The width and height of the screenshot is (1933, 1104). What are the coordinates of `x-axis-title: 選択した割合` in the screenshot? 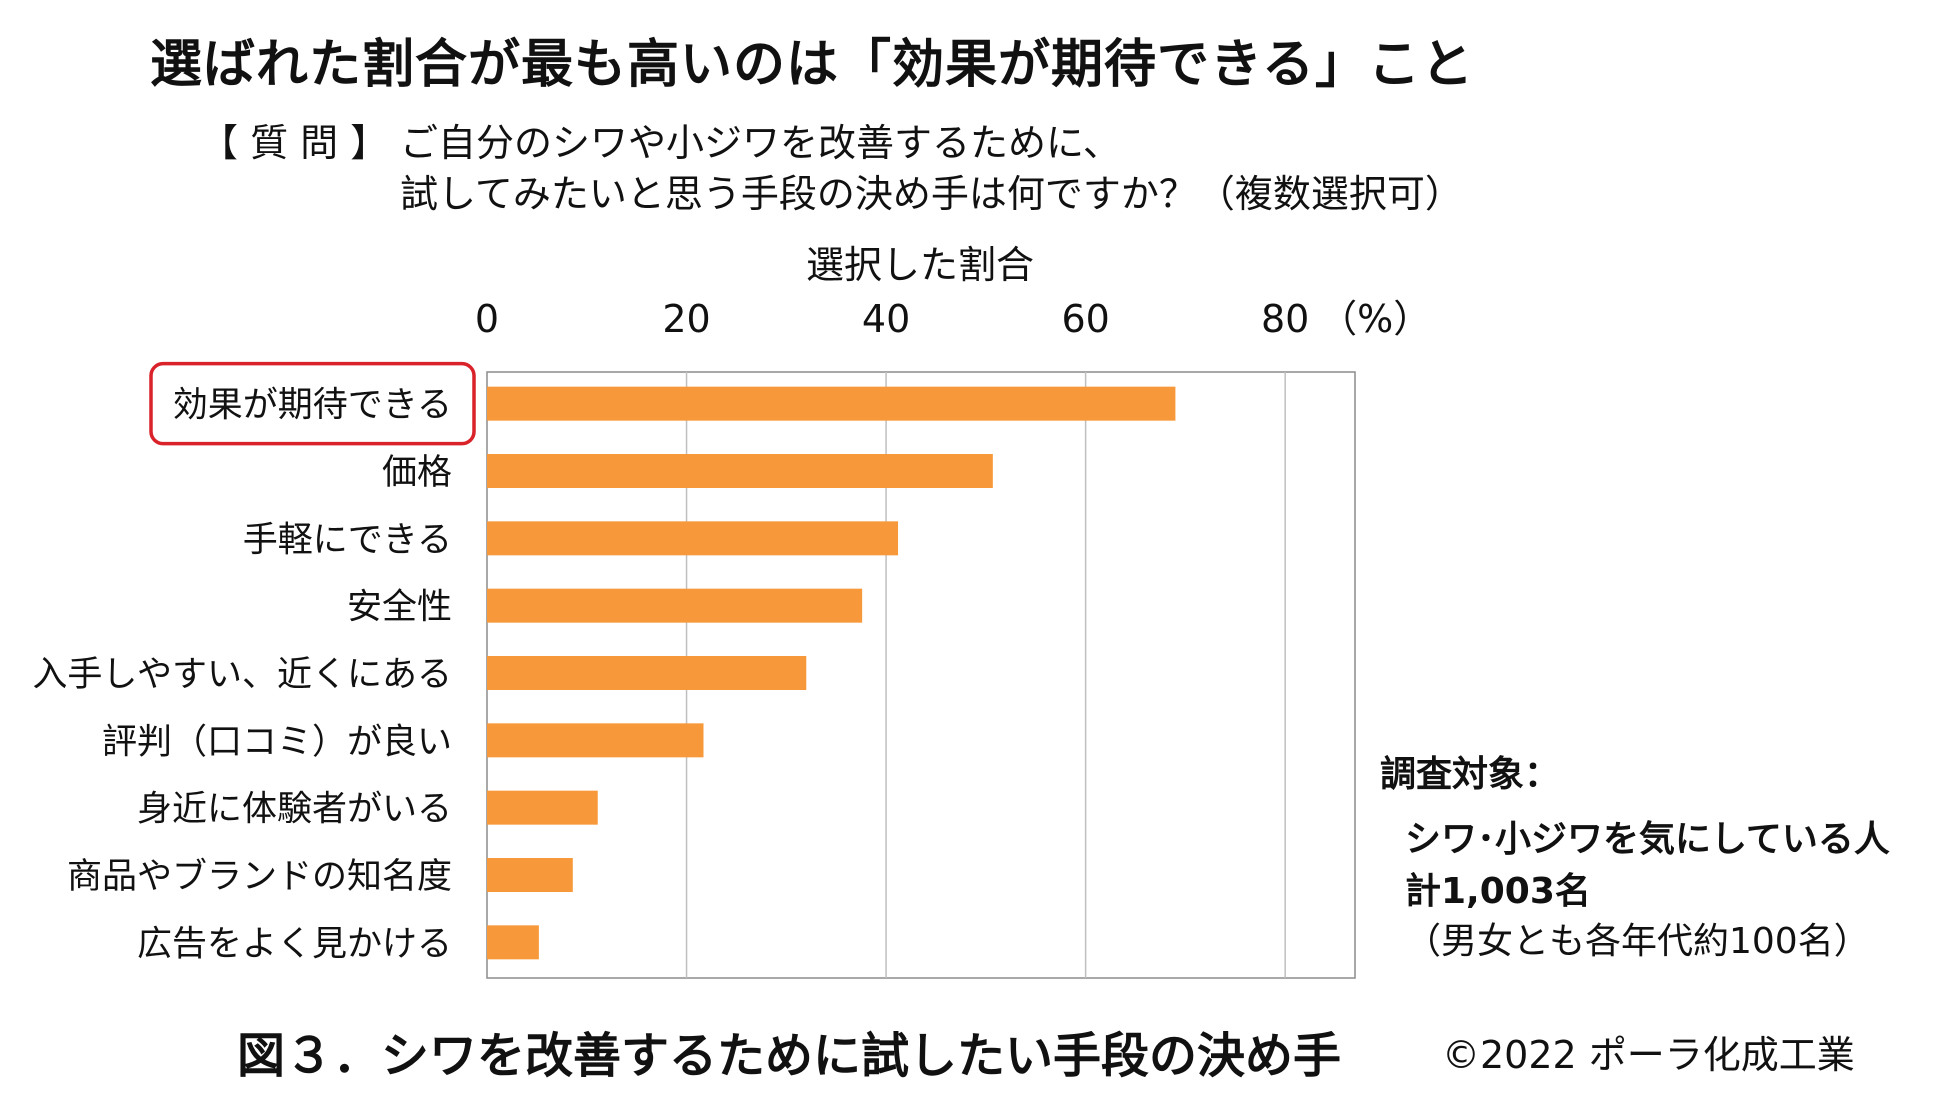 It's located at (920, 265).